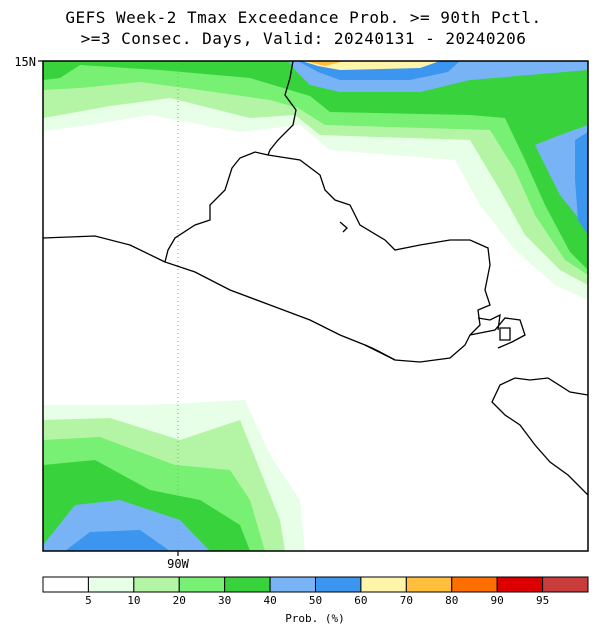  What do you see at coordinates (104, 249) in the screenshot?
I see `pacific-coast-west` at bounding box center [104, 249].